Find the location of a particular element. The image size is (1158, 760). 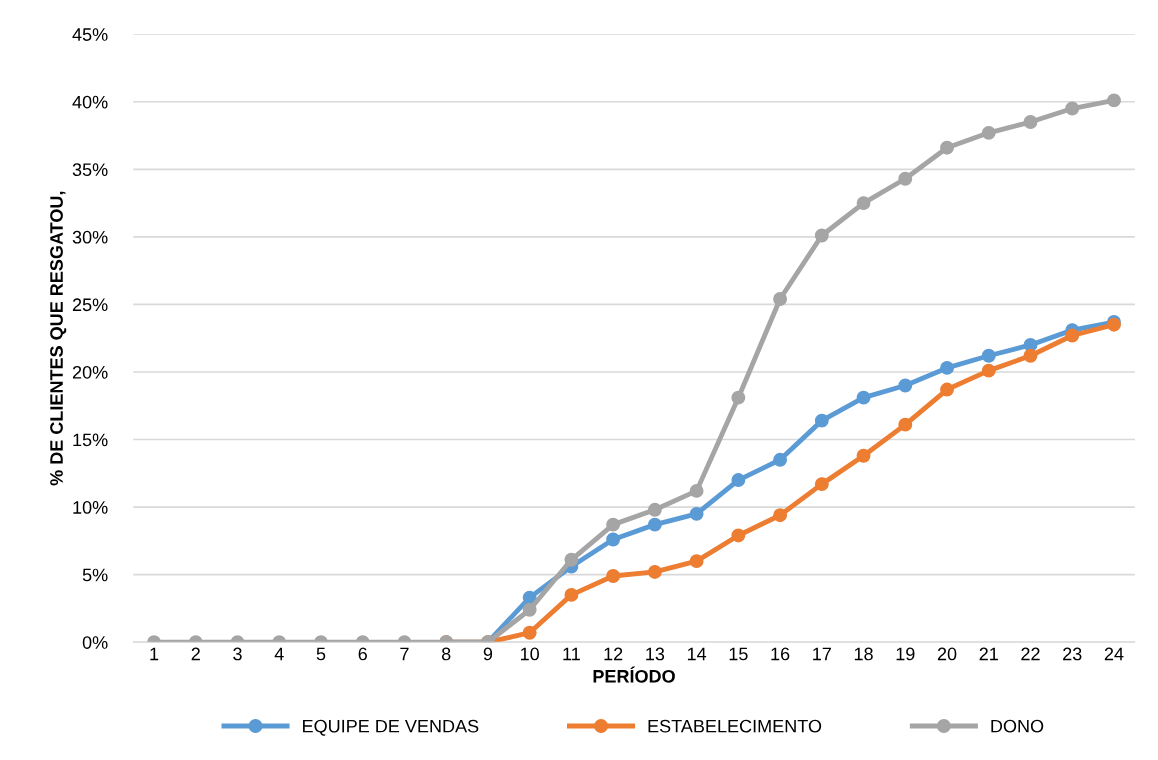

x-tick-label: 16 is located at coordinates (780, 654).